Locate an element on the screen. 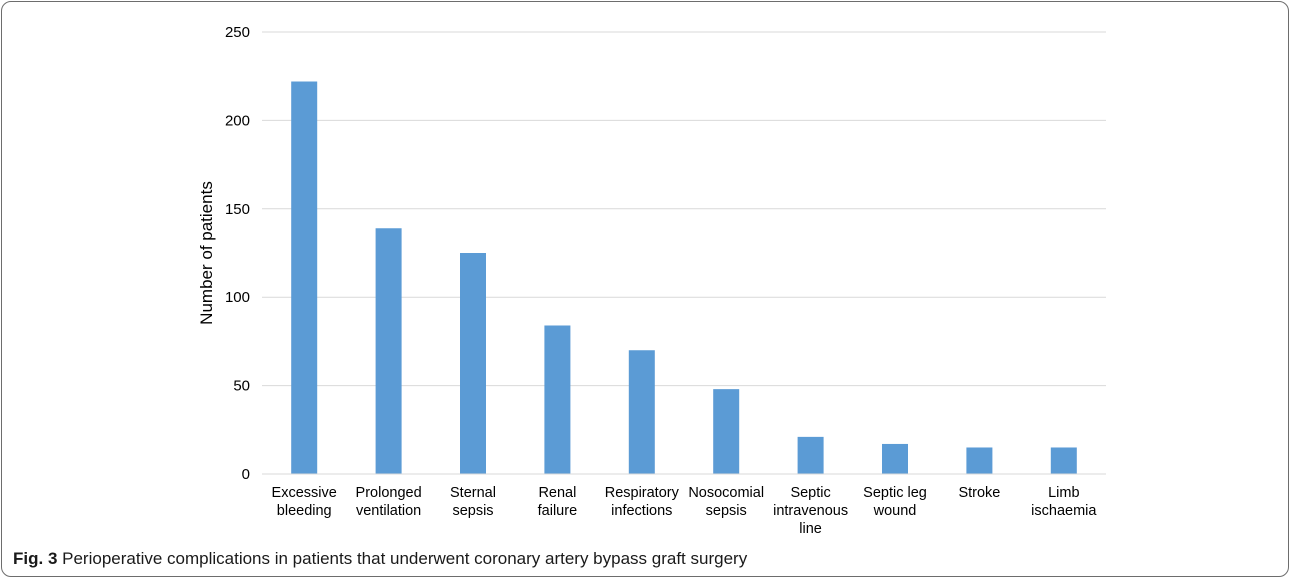 The height and width of the screenshot is (580, 1292). x-tick-label-line: Septic is located at coordinates (810, 493).